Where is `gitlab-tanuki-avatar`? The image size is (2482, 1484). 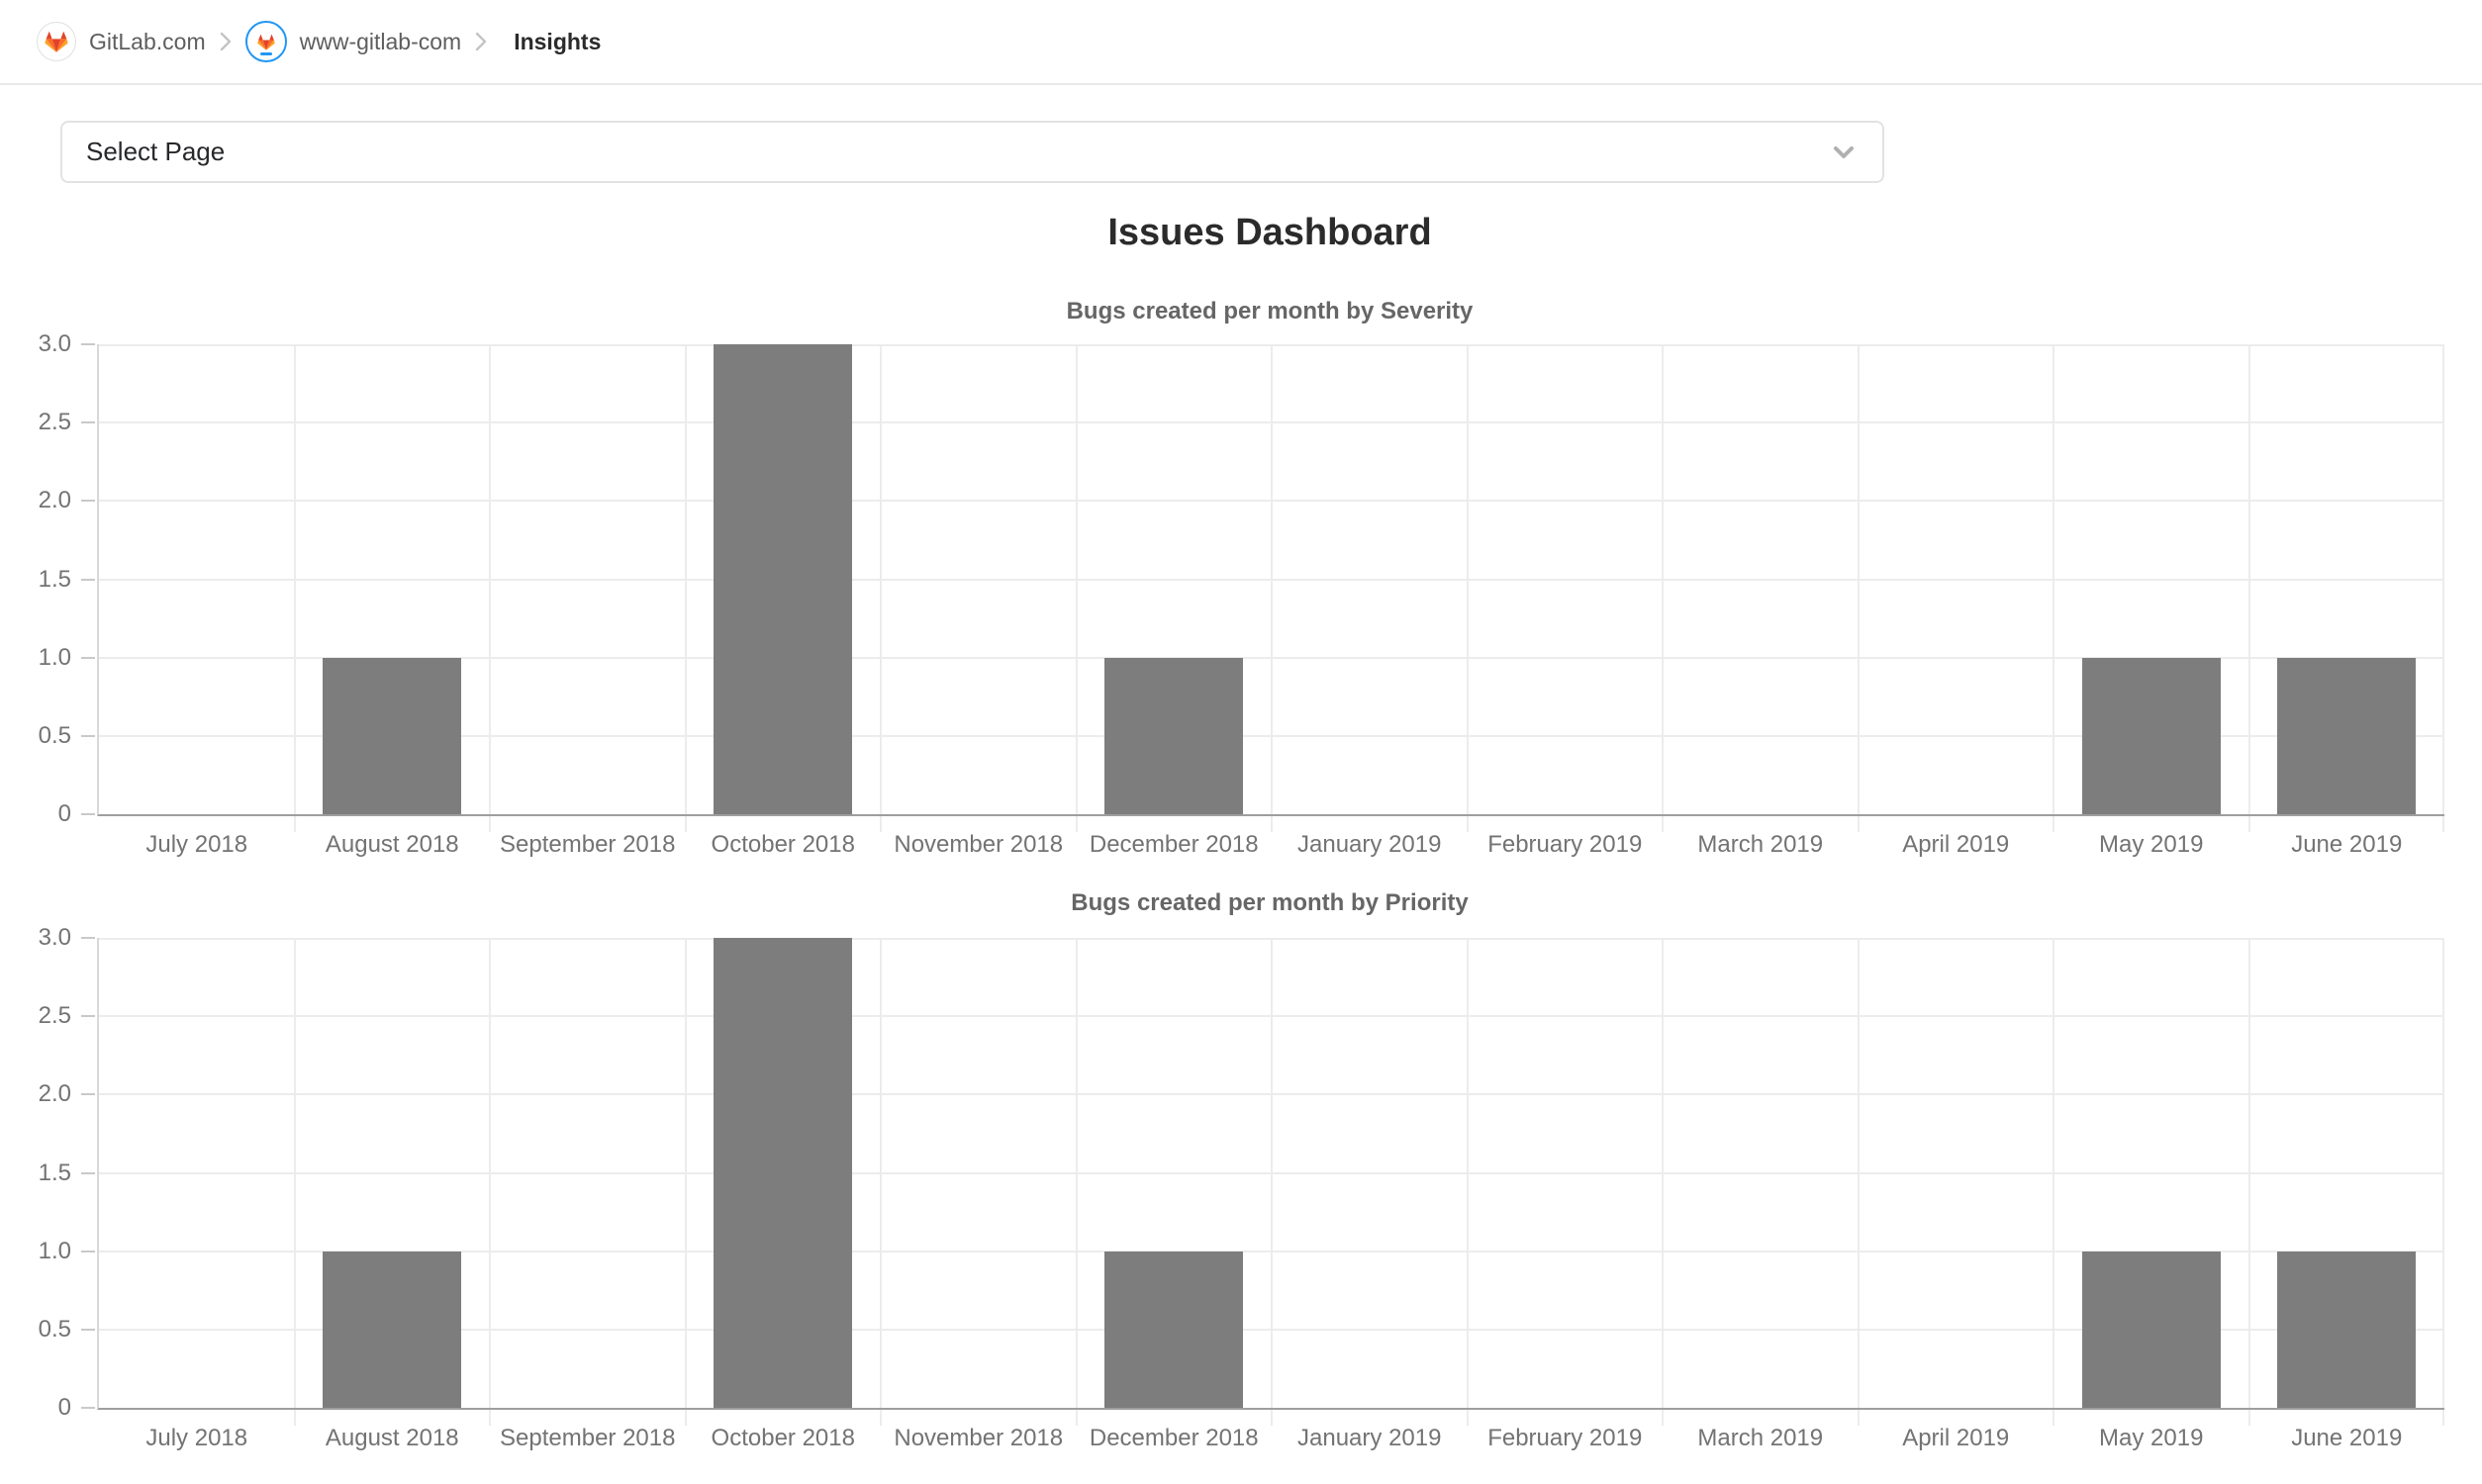
gitlab-tanuki-avatar is located at coordinates (56, 41).